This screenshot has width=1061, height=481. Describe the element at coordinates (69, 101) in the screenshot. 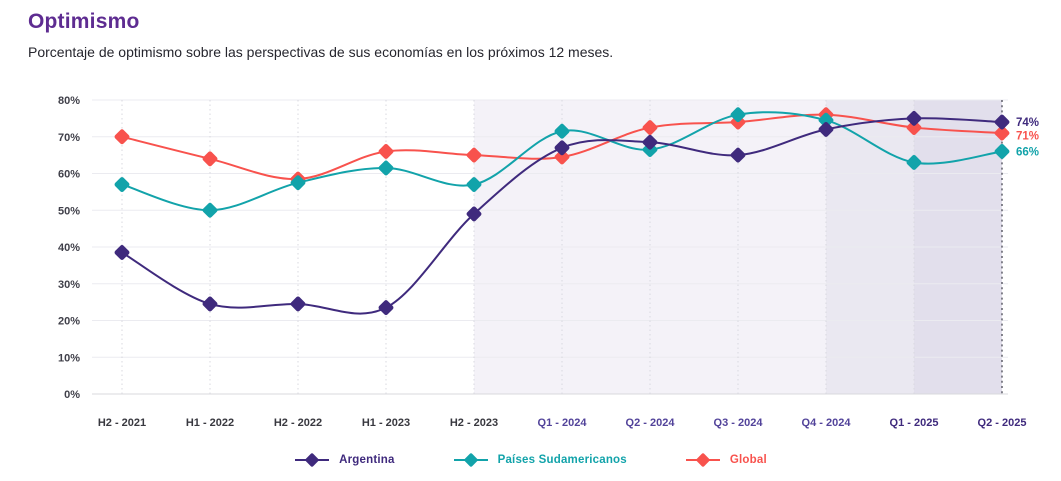

I see `y-tick-label: 80%` at that location.